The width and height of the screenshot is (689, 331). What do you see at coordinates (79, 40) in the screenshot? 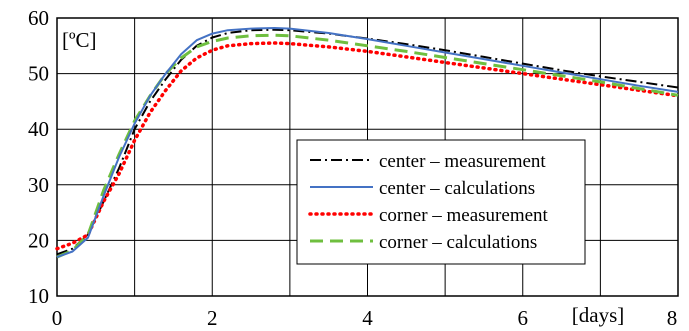
I see `y-axis-unit-label: [ºC]` at bounding box center [79, 40].